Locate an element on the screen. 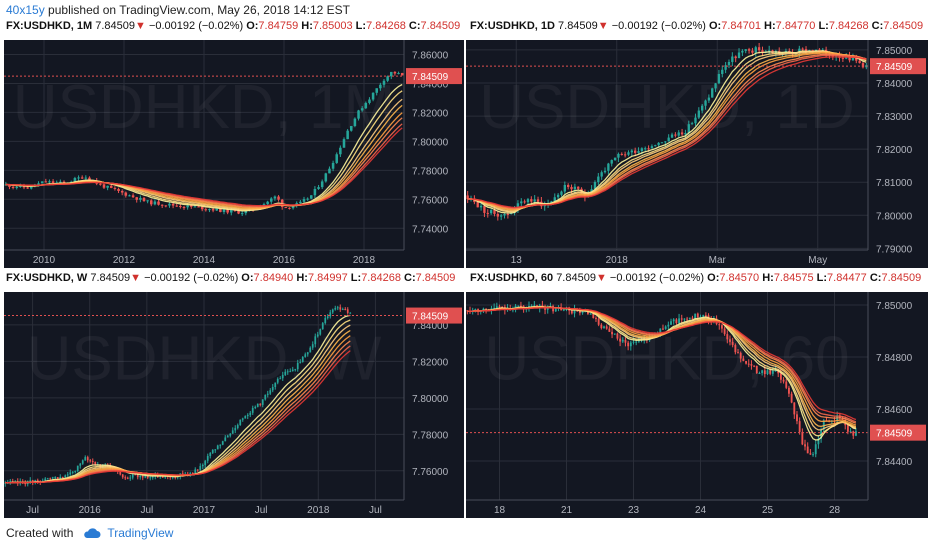  y-tick-label: 7.84000 is located at coordinates (430, 326).